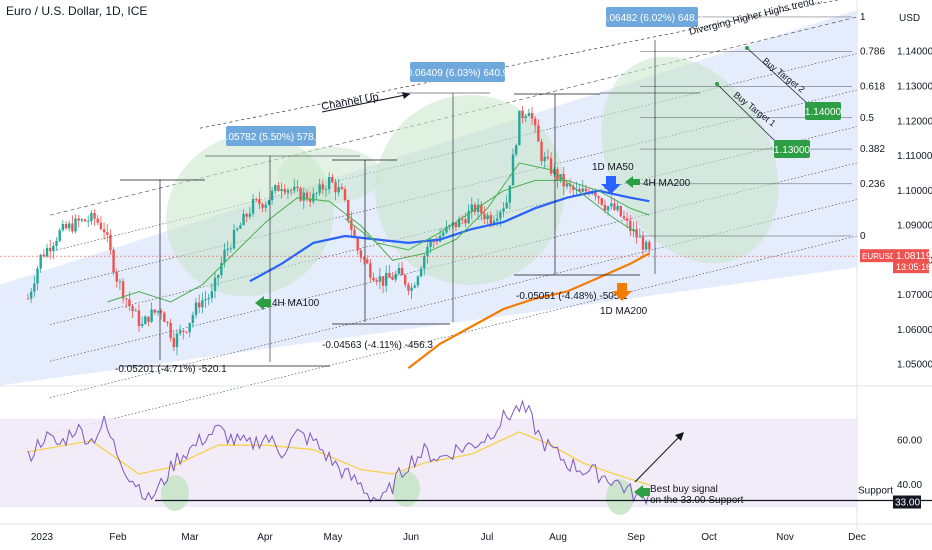 The width and height of the screenshot is (932, 550). Describe the element at coordinates (528, 310) in the screenshot. I see `ma-1d-ma200` at that location.